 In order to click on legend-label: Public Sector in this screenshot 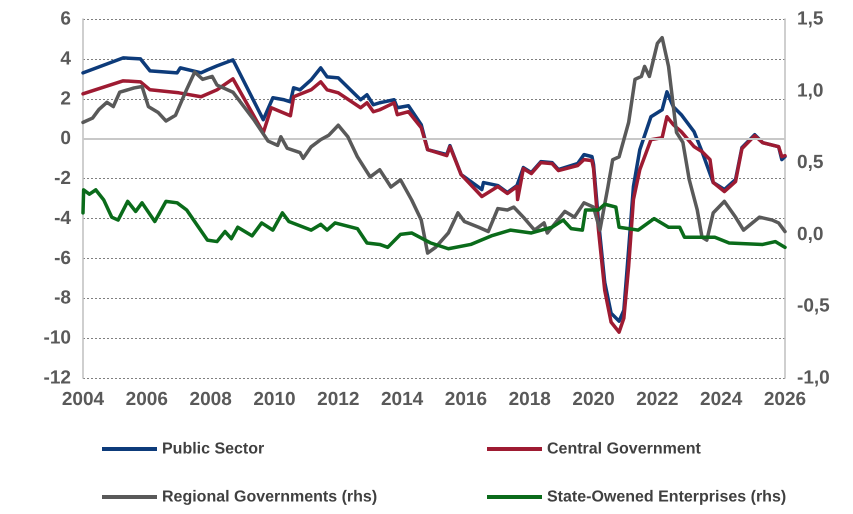, I will do `click(213, 449)`.